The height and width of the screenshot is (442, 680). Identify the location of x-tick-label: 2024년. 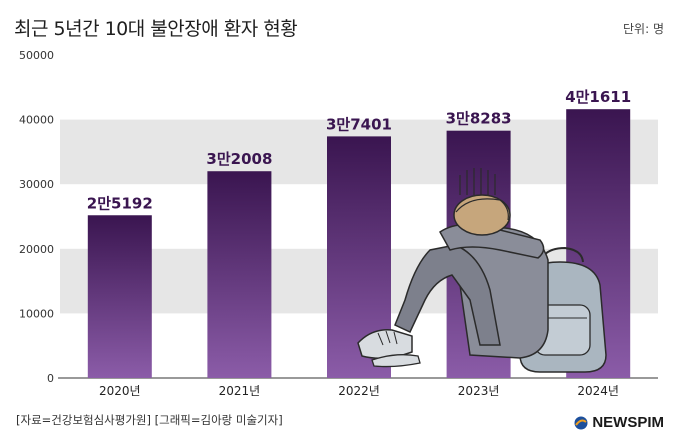
(598, 391).